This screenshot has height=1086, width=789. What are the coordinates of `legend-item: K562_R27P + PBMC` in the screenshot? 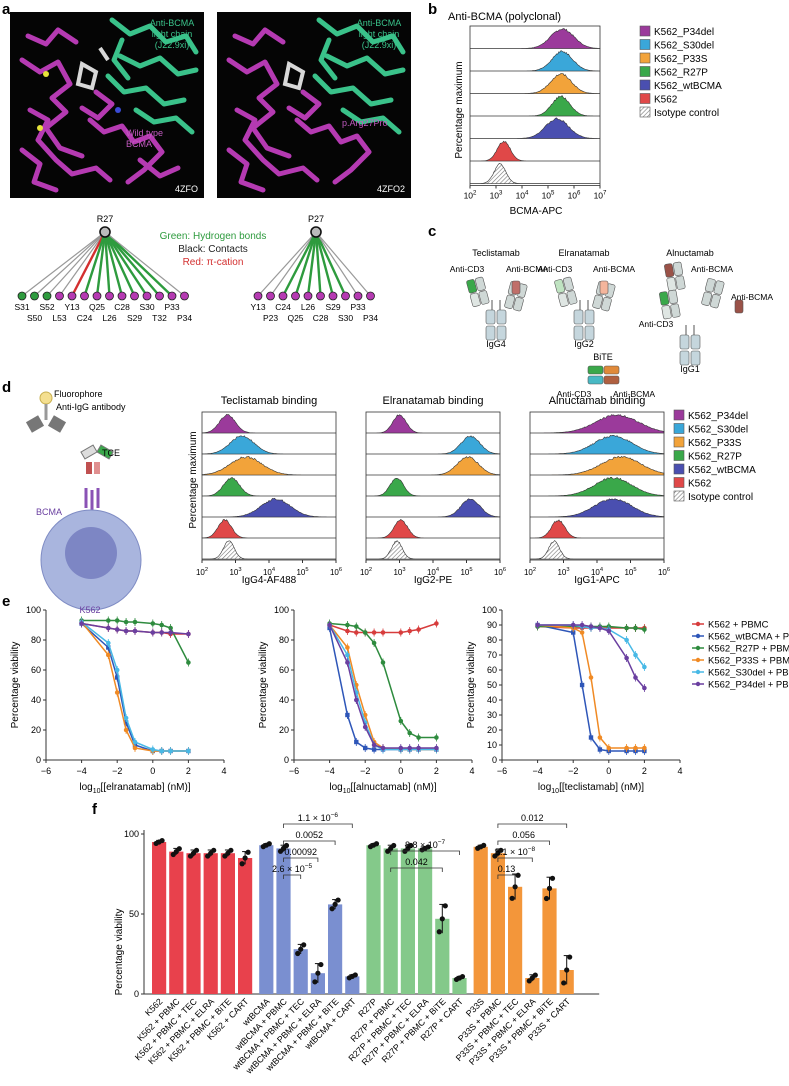 It's located at (748, 649).